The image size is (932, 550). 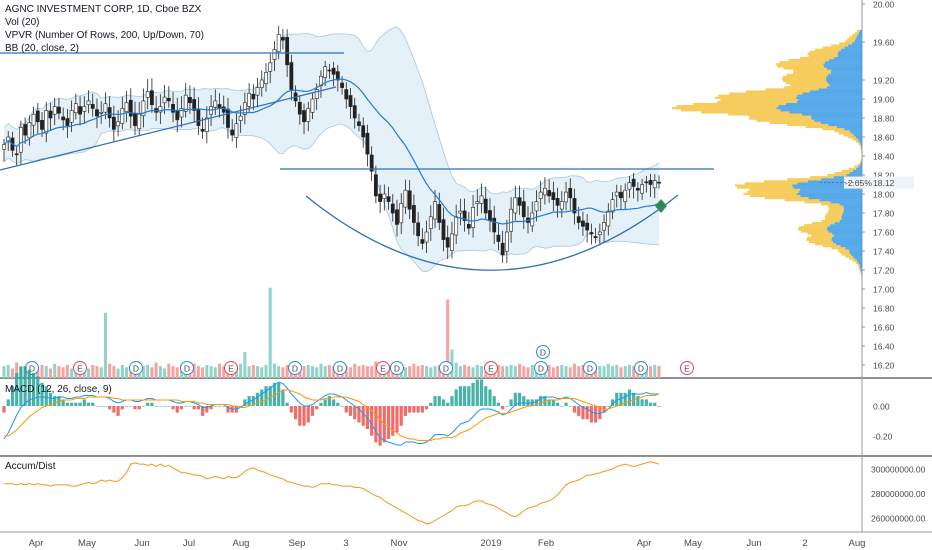 What do you see at coordinates (30, 466) in the screenshot?
I see `accum-dist-indicator-label: Accum/Dist` at bounding box center [30, 466].